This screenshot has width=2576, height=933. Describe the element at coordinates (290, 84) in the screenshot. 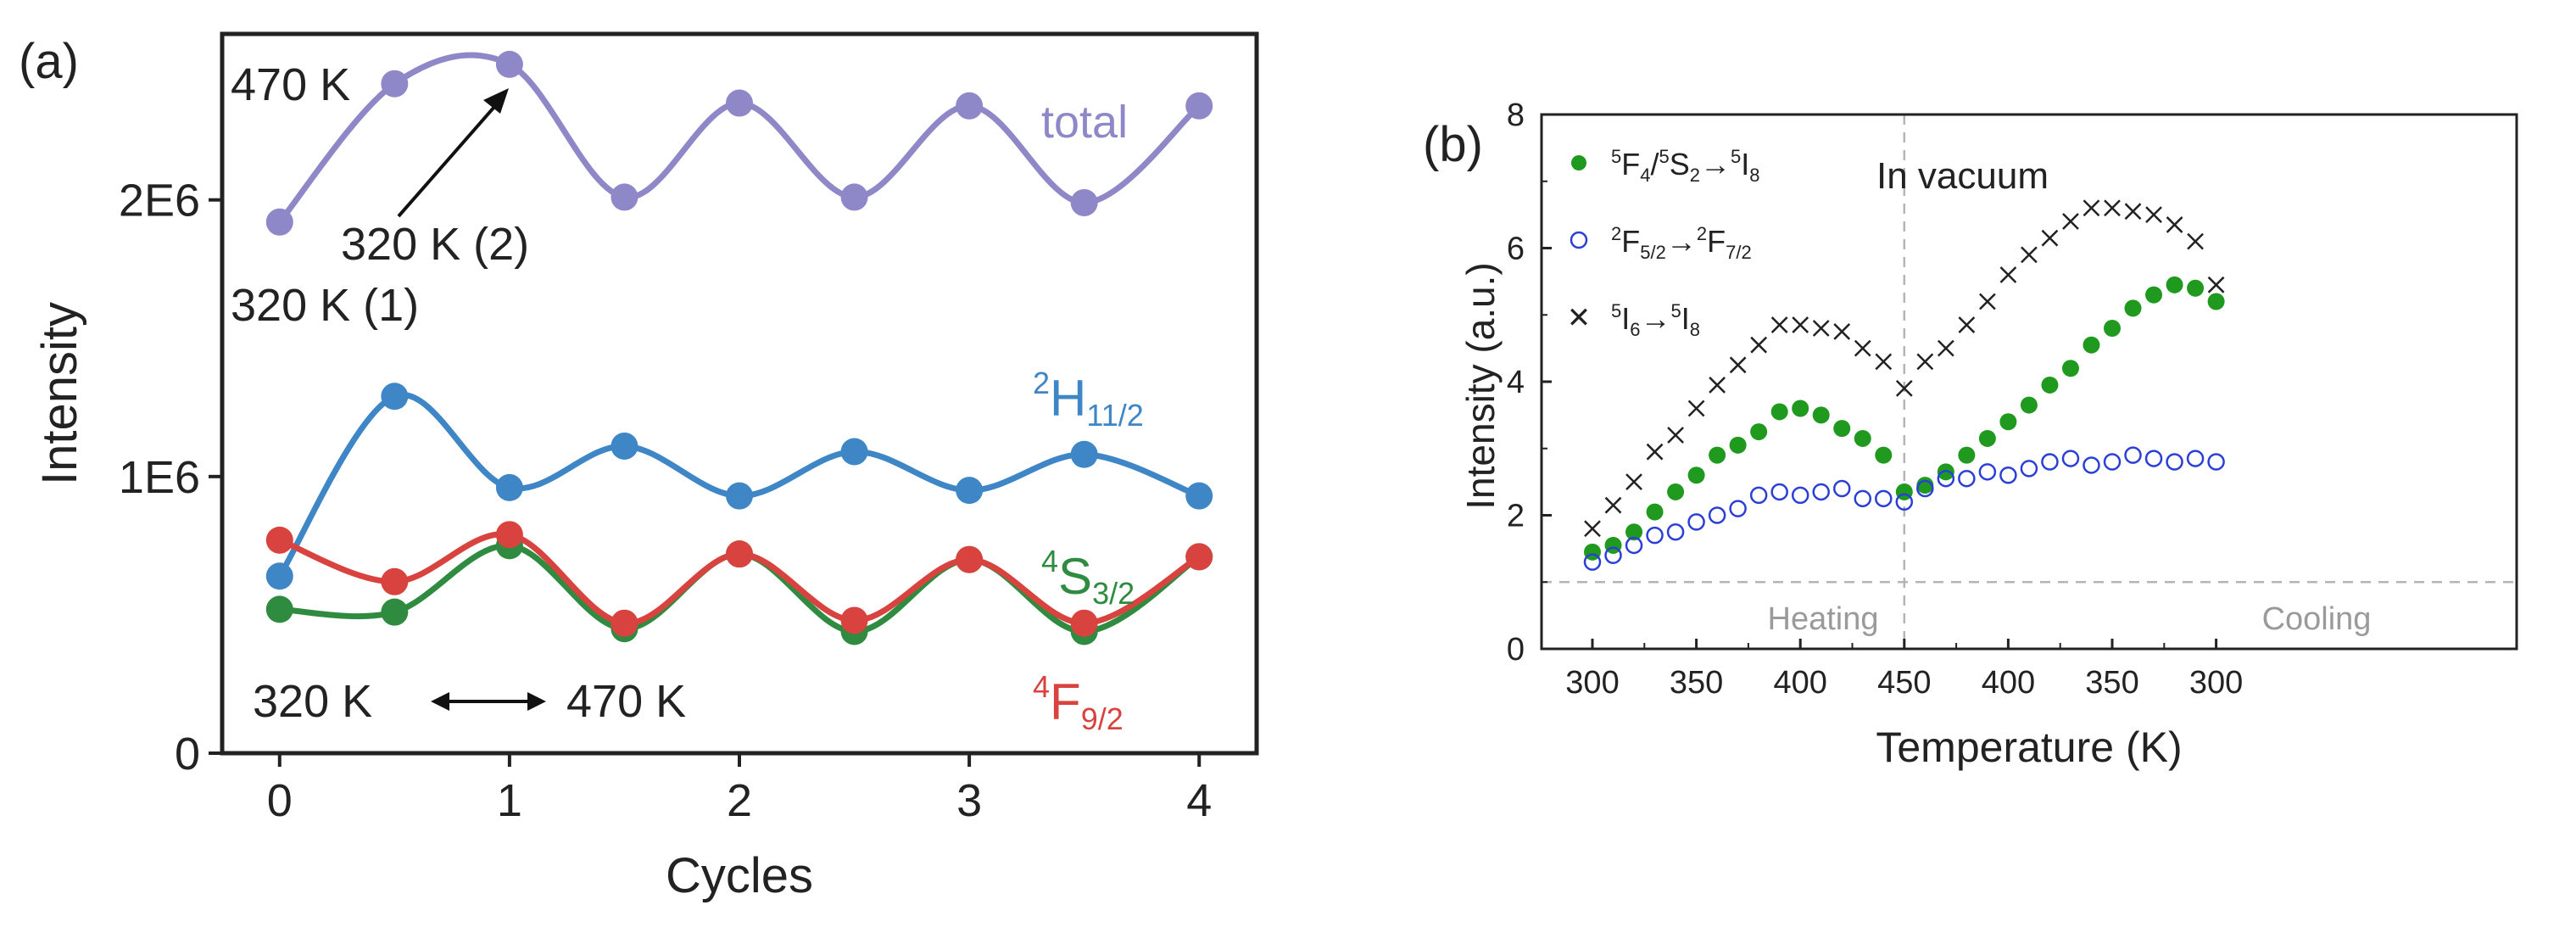

I see `annotation-470k-top: 470 K` at that location.